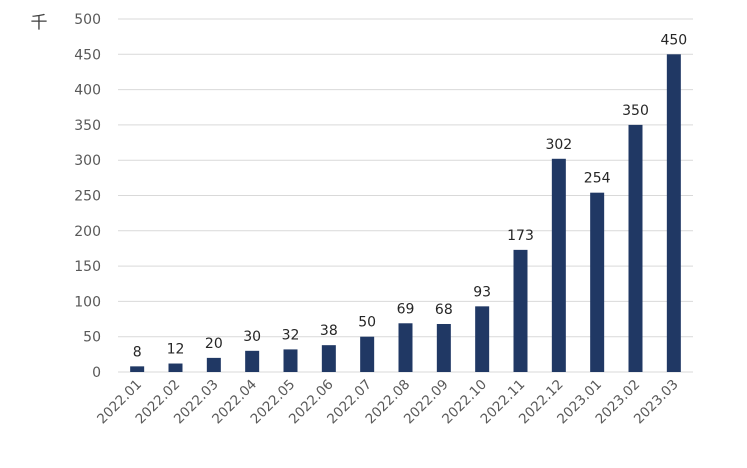 The width and height of the screenshot is (747, 468). I want to click on y-axis-ticks: 0 50 100 150 200 250 300 350 400 450 500, so click(87, 196).